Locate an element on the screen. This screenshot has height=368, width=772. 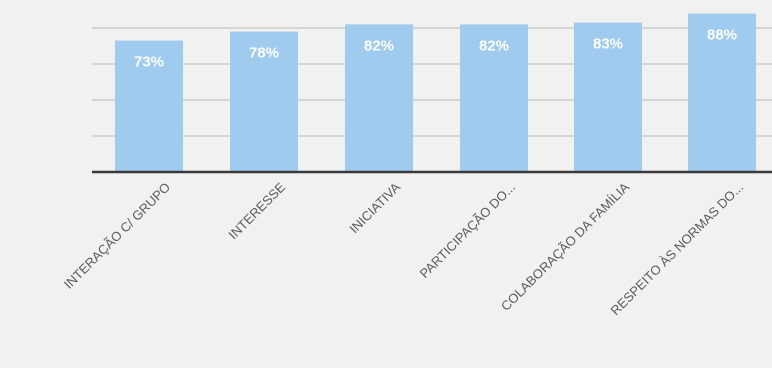
x-tick-label: INTERAÇÃO C/ GRUPO is located at coordinates (117, 236).